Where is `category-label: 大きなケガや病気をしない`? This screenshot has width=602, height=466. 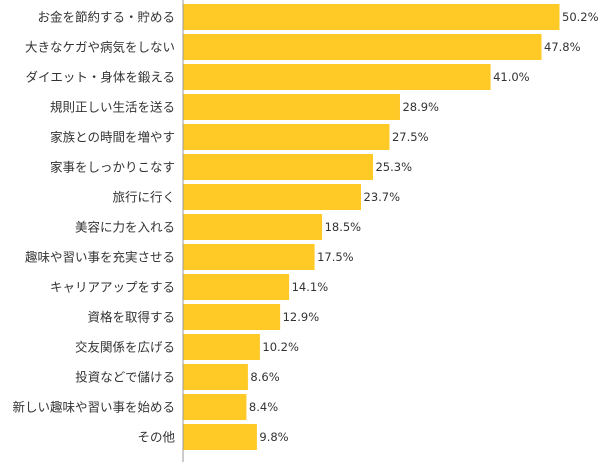
category-label: 大きなケガや病気をしない is located at coordinates (100, 47).